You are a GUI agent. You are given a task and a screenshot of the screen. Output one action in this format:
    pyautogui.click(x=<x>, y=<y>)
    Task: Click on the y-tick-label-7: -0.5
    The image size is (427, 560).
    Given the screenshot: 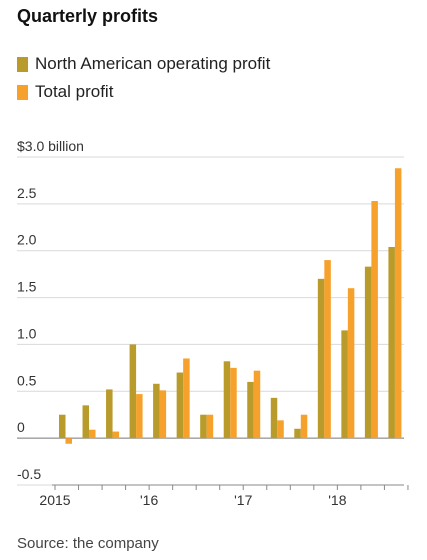 What is the action you would take?
    pyautogui.click(x=29, y=474)
    